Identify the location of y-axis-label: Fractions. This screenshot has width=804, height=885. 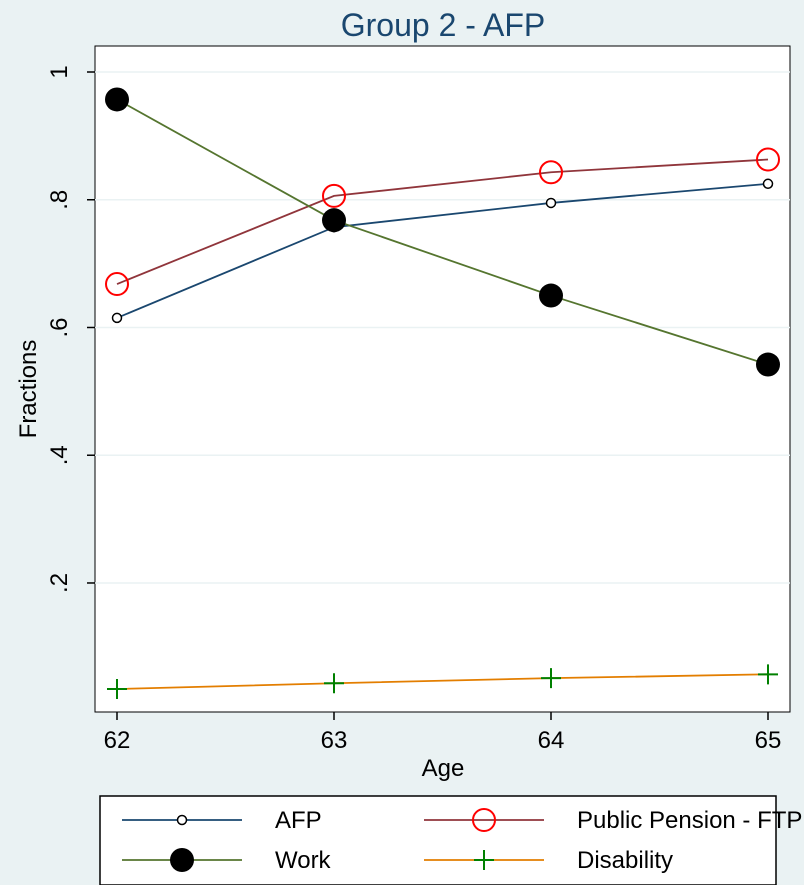
(28, 389).